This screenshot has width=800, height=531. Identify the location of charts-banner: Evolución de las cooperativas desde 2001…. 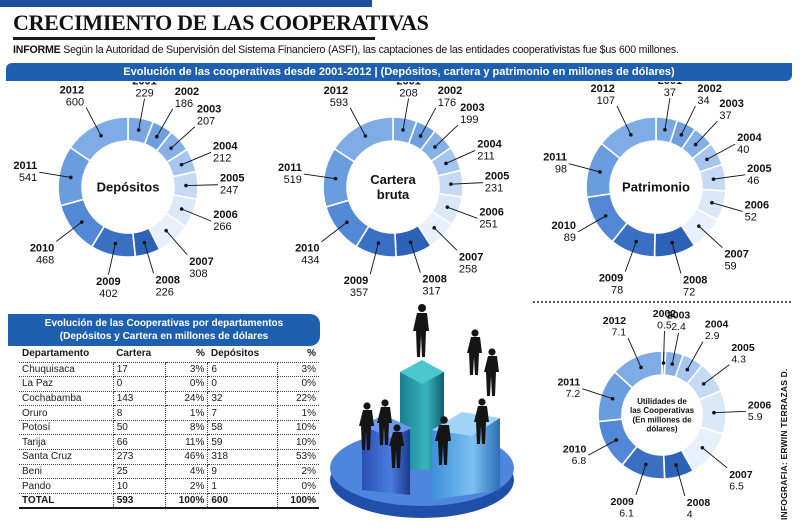
(399, 72).